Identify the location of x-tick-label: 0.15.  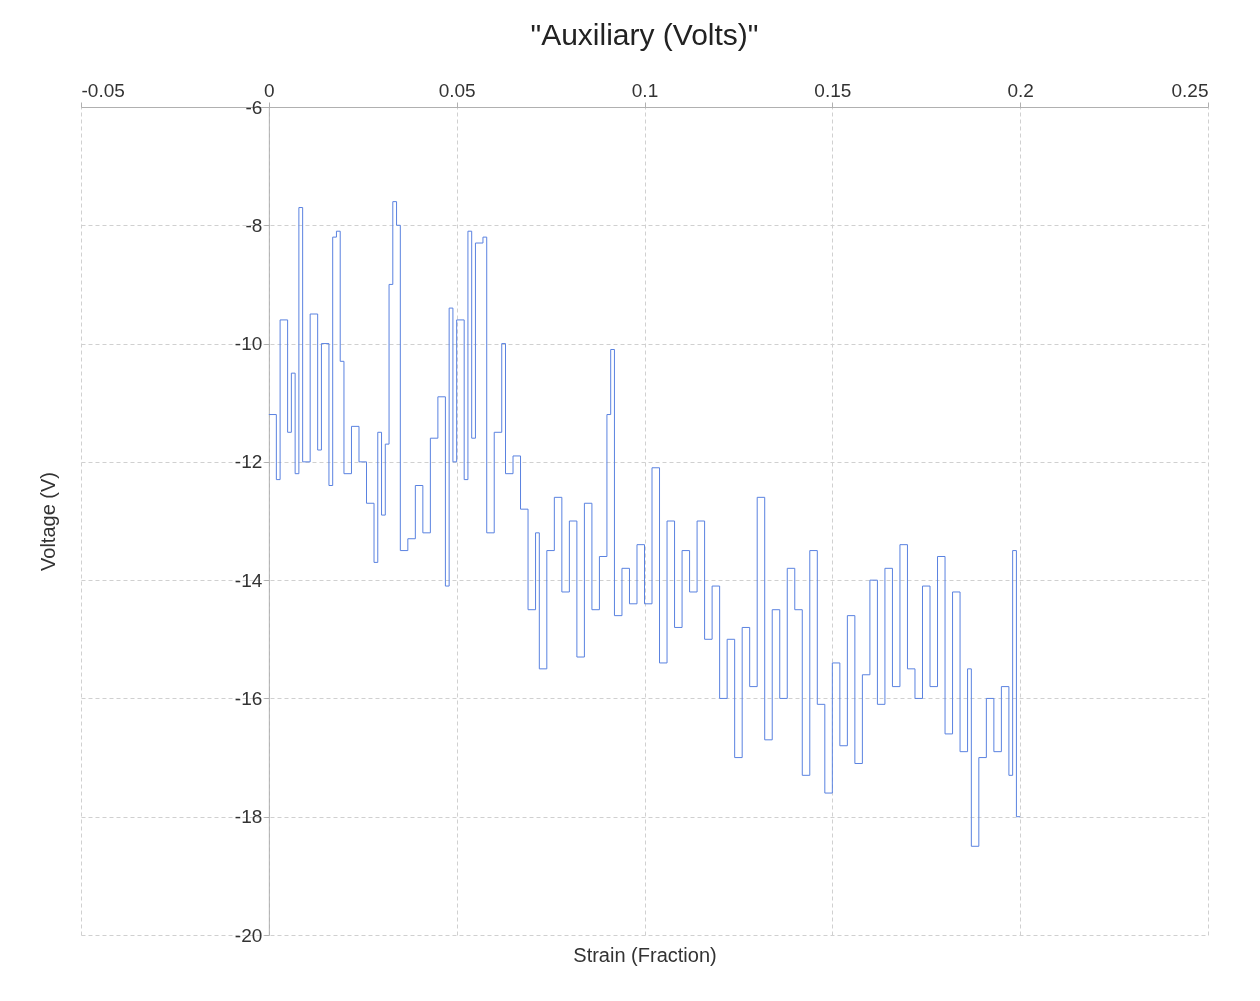
(833, 90).